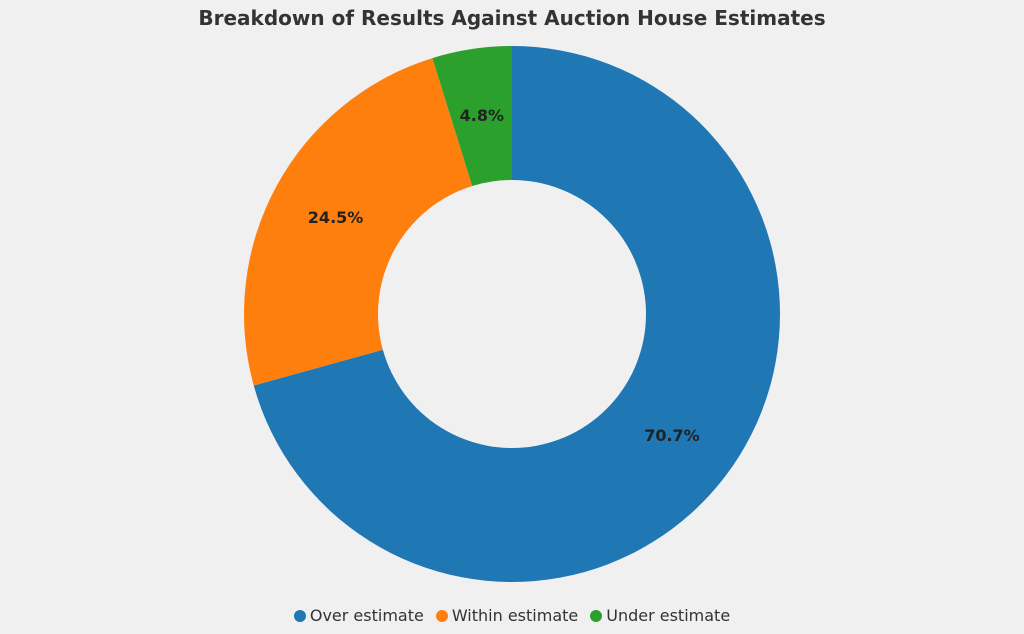 The image size is (1024, 634). I want to click on legend-label-under-estimate: Under estimate, so click(668, 615).